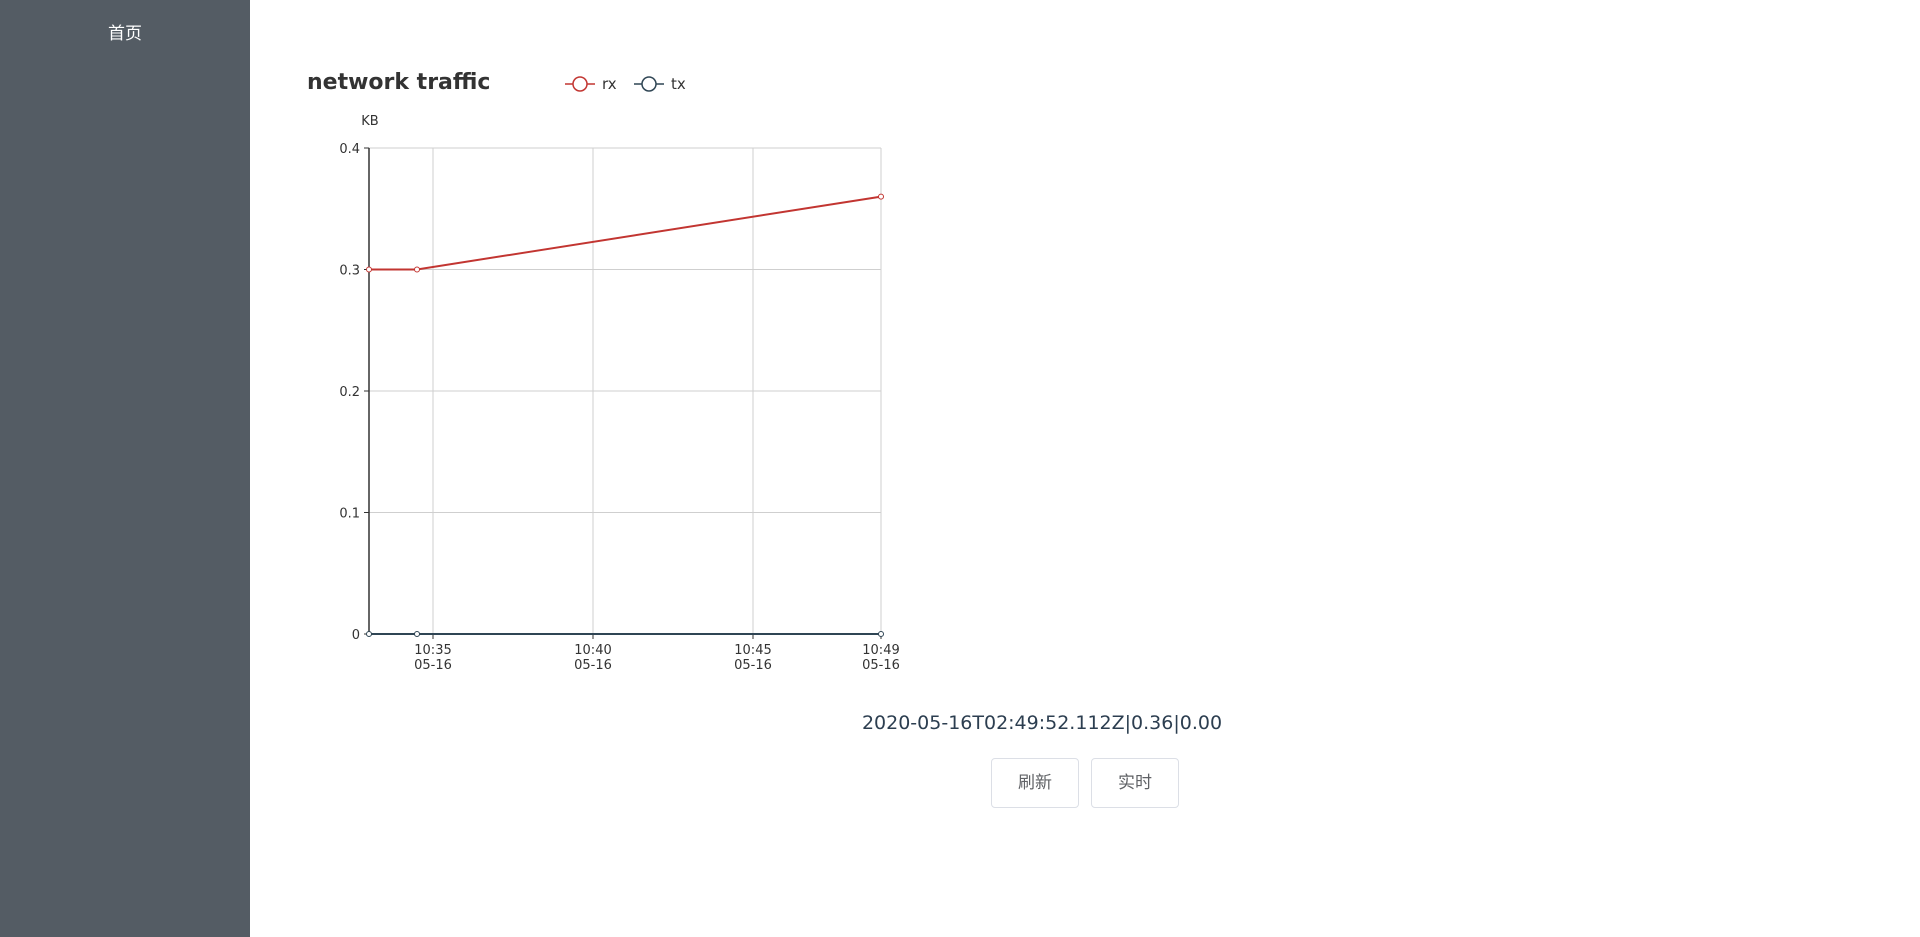  What do you see at coordinates (349, 149) in the screenshot?
I see `y-tick-label: 0.4` at bounding box center [349, 149].